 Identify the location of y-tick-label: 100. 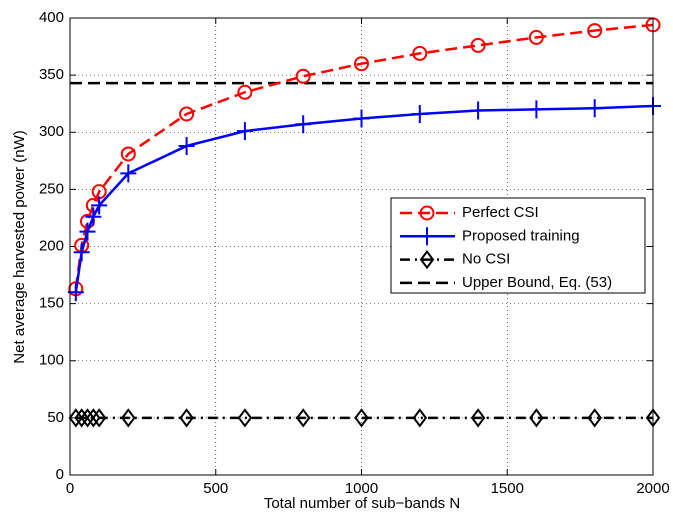
(51, 360).